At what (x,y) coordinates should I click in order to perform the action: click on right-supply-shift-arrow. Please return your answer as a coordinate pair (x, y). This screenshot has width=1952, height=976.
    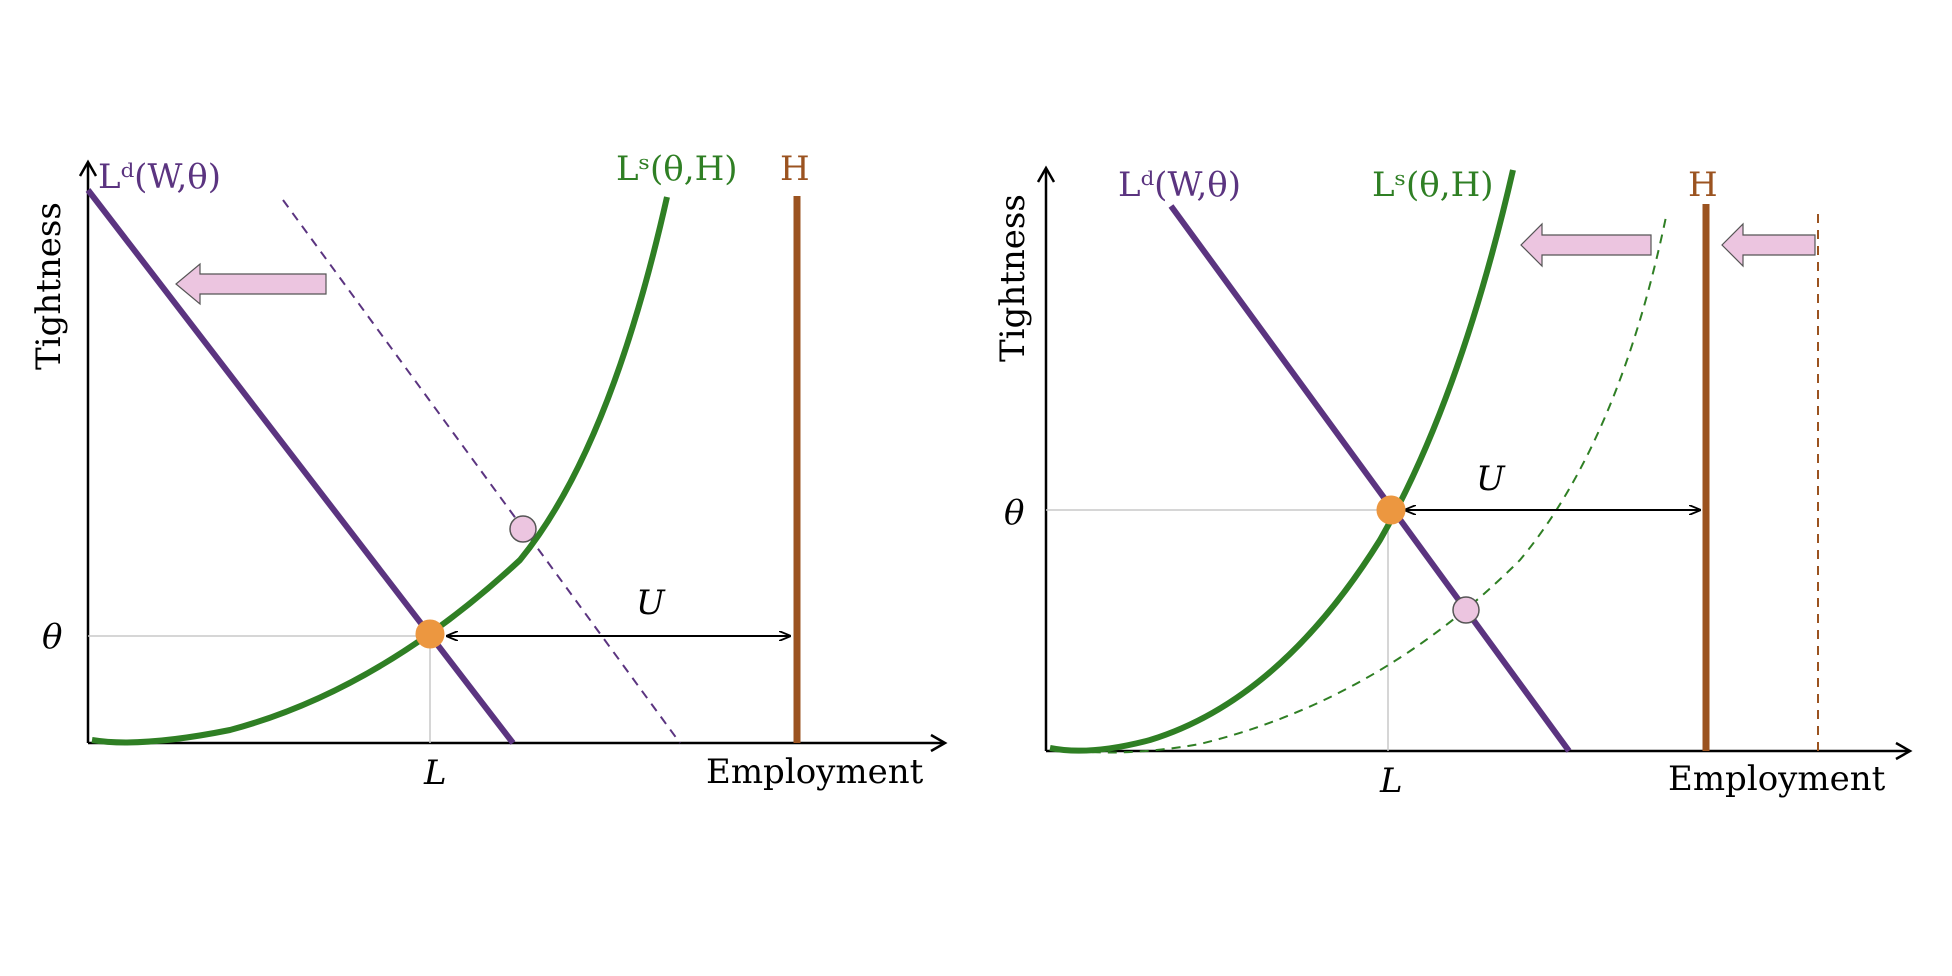
    Looking at the image, I should click on (1586, 245).